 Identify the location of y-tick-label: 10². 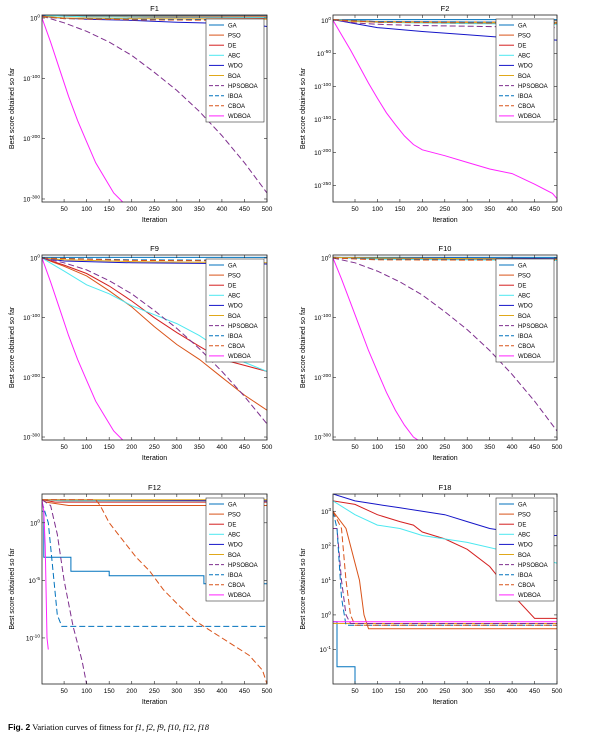
(326, 545).